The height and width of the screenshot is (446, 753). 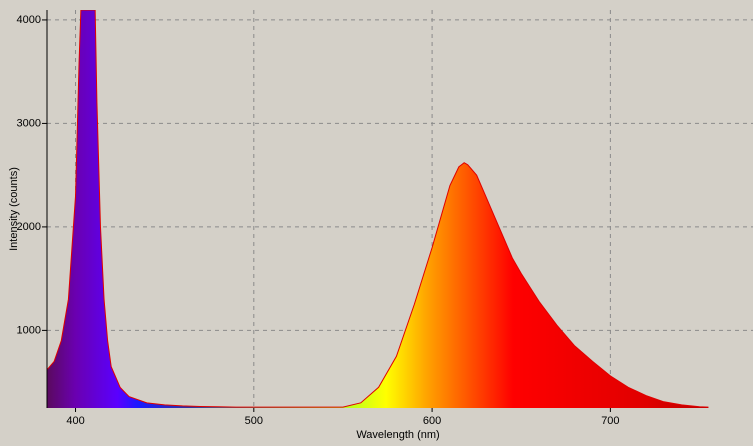 What do you see at coordinates (29, 227) in the screenshot?
I see `y-tick-label: 2000` at bounding box center [29, 227].